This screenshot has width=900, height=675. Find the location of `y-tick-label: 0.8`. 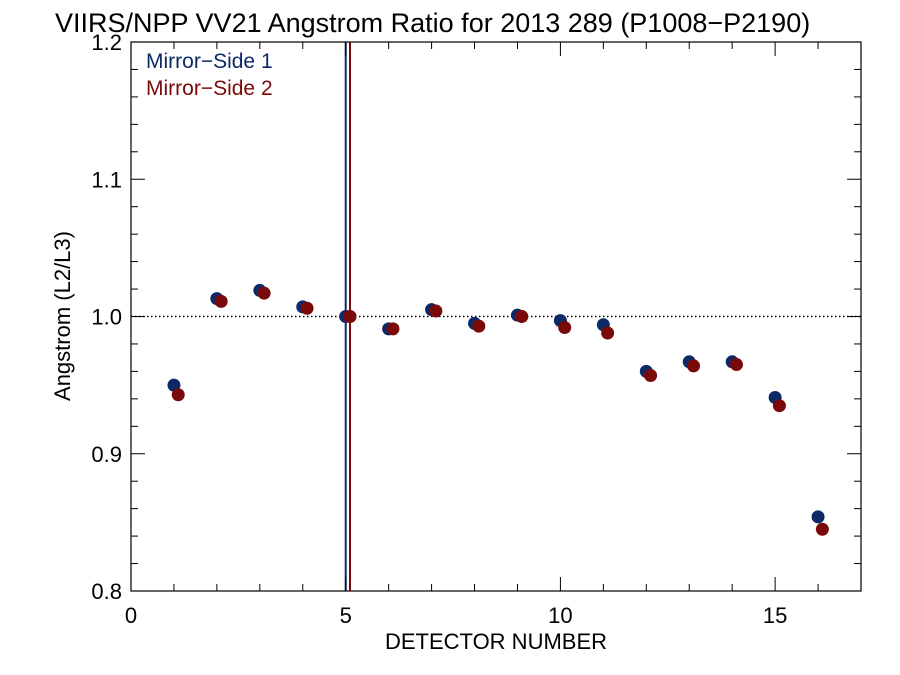

y-tick-label: 0.8 is located at coordinates (106, 591).